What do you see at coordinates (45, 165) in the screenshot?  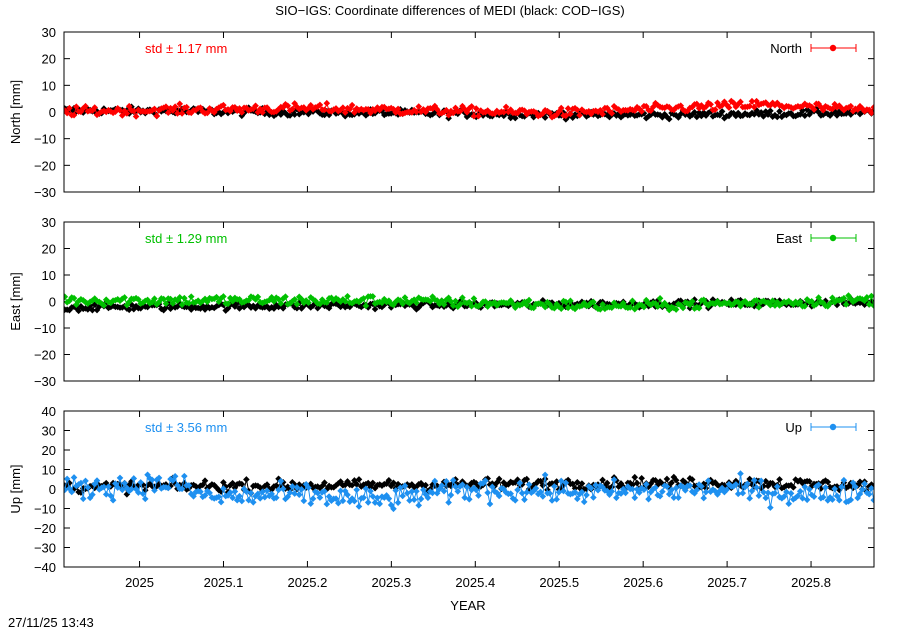 I see `y-tick-label: −20` at bounding box center [45, 165].